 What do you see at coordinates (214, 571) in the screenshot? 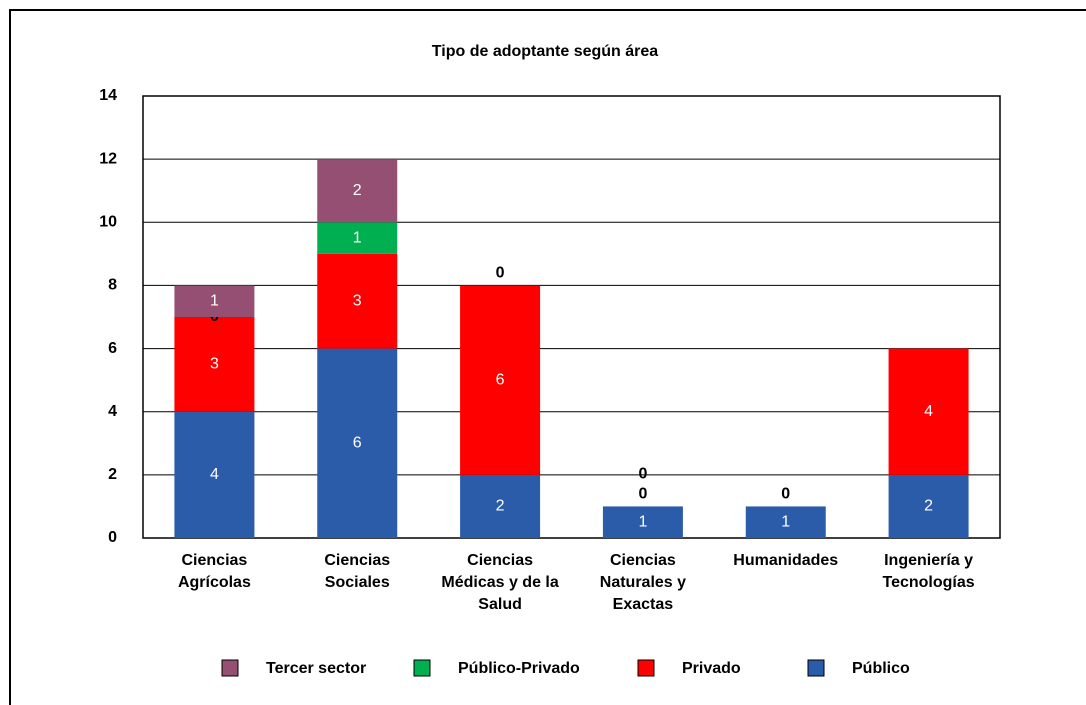
I see `x-tick-label: Ciencias Agrícolas` at bounding box center [214, 571].